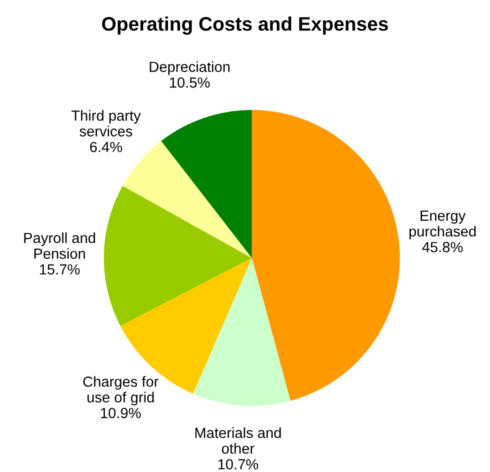 The width and height of the screenshot is (490, 472). Describe the element at coordinates (60, 245) in the screenshot. I see `slice-label: Payroll and Pension` at that location.